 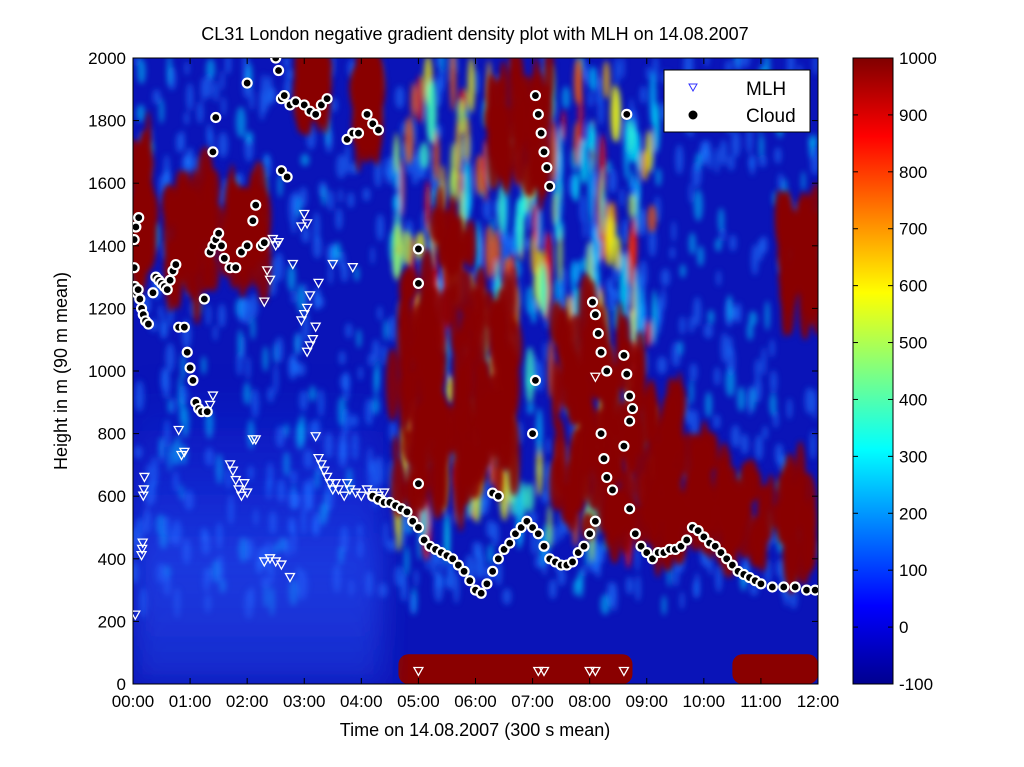 I want to click on colorbar-tick-label: 400, so click(x=913, y=399).